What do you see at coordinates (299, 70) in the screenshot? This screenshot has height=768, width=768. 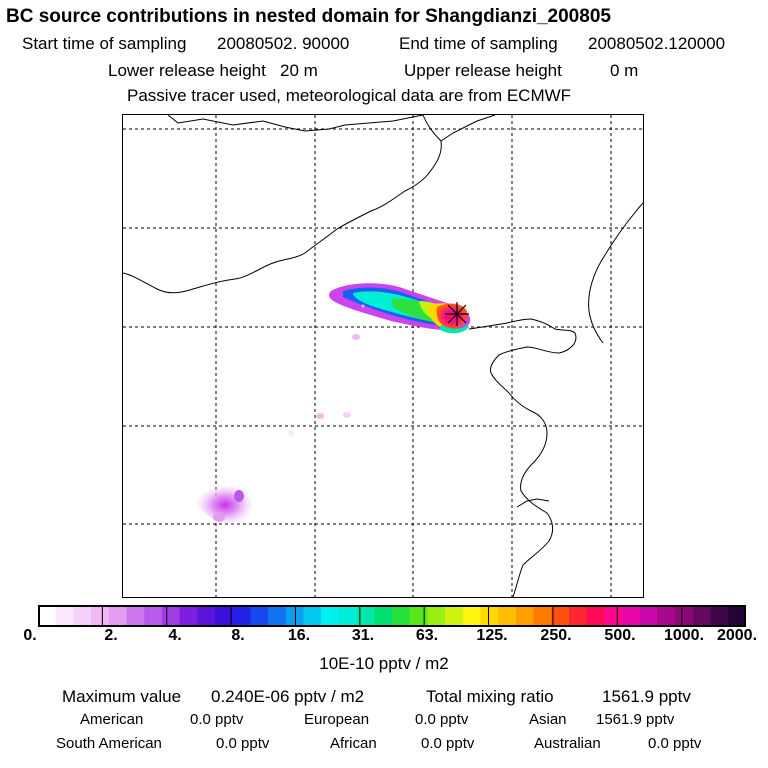 I see `lower-release-value: 20 m` at bounding box center [299, 70].